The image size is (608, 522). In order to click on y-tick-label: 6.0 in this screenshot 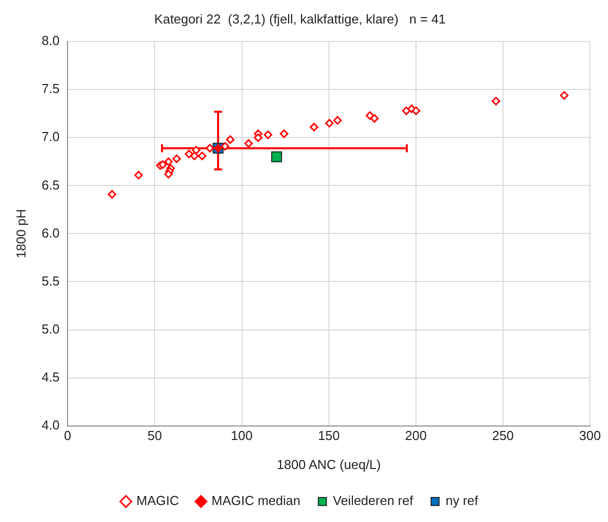, I will do `click(51, 232)`.